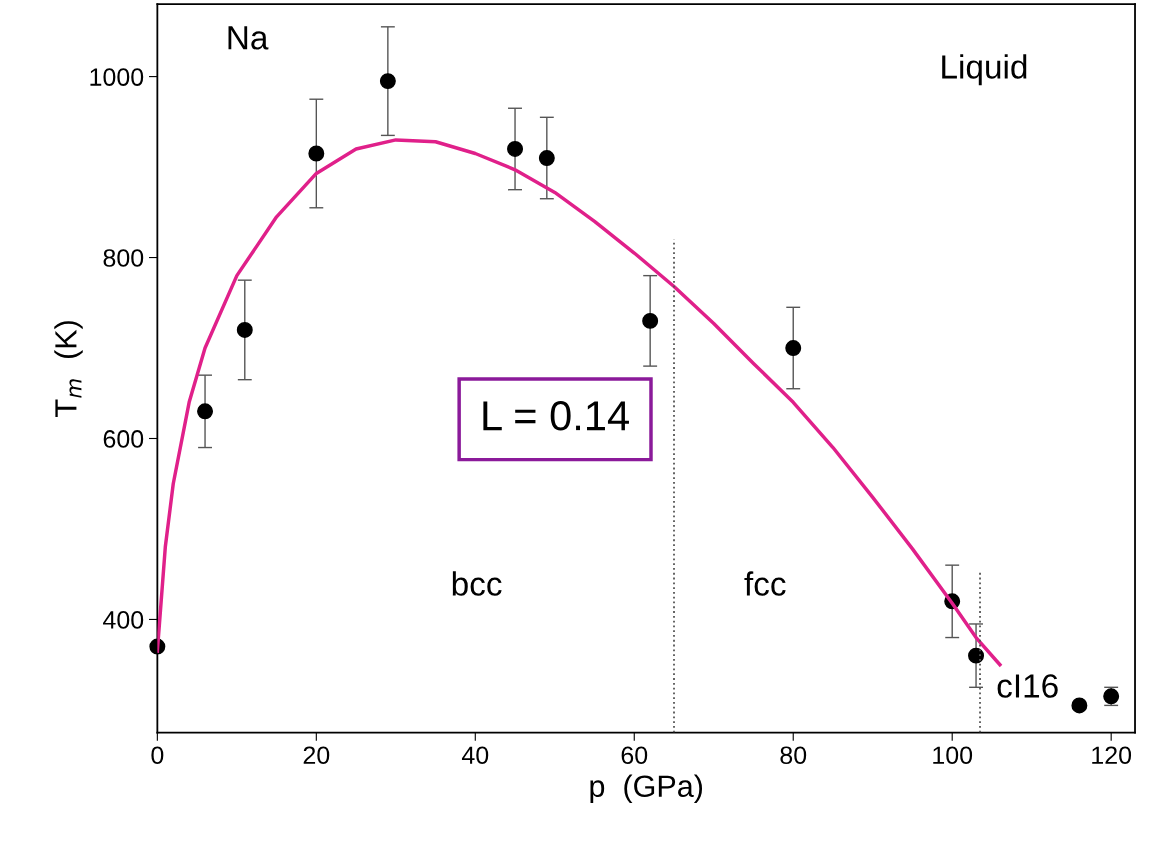  Describe the element at coordinates (556, 416) in the screenshot. I see `annotation: L = 0.14` at that location.